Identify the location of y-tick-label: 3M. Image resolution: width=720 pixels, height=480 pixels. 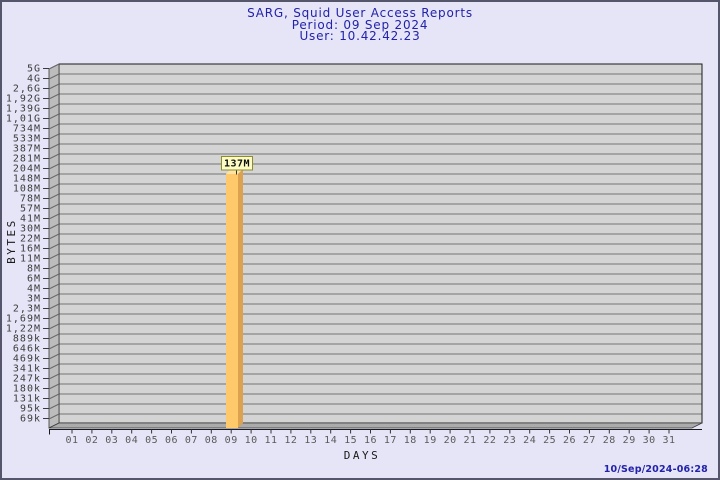
(34, 299).